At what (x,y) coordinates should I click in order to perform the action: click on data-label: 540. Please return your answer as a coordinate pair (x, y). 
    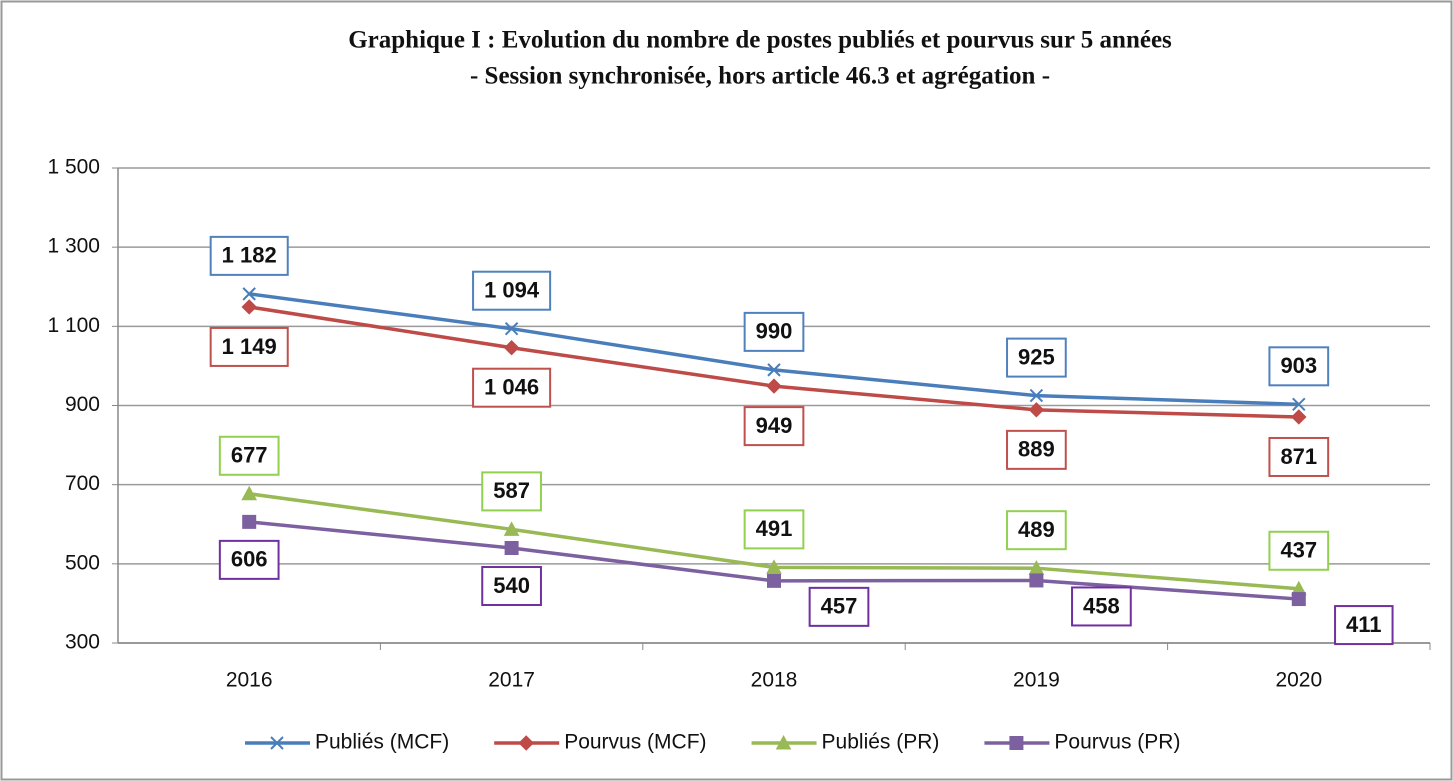
    Looking at the image, I should click on (511, 586).